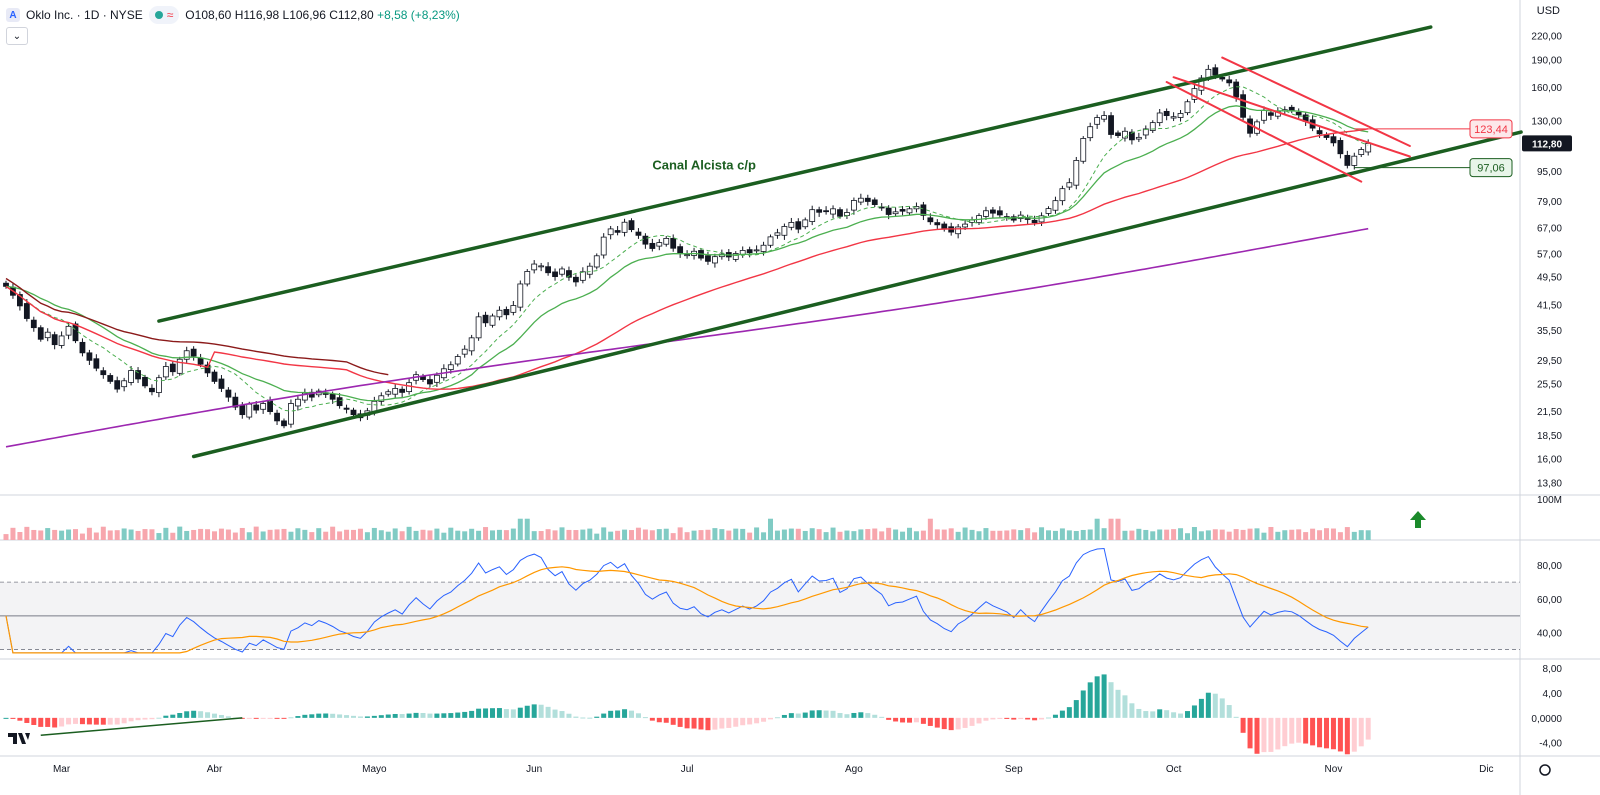  I want to click on rsi-tick-label: 40,00, so click(1549, 634).